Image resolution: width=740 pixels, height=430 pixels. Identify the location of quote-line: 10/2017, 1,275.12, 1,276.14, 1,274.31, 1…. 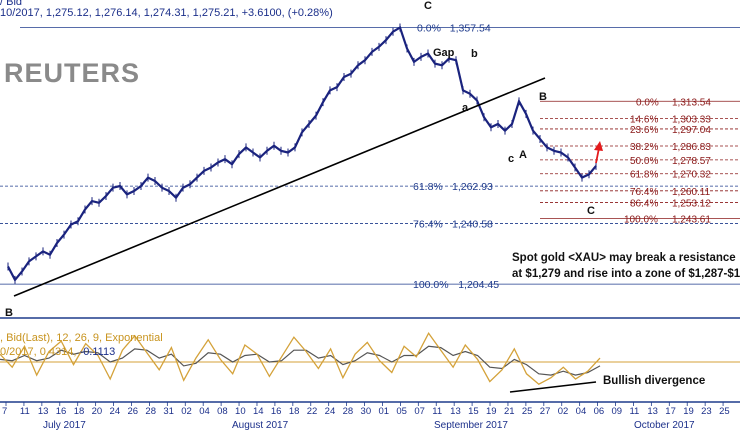
(166, 13).